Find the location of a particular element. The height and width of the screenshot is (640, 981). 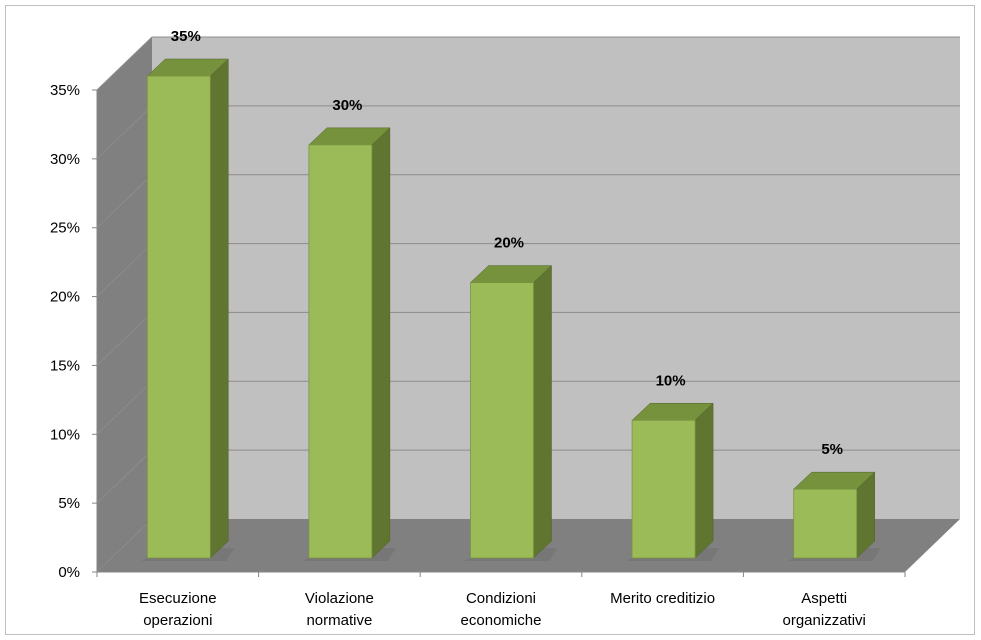

y-tick-label: 15% is located at coordinates (65, 365).